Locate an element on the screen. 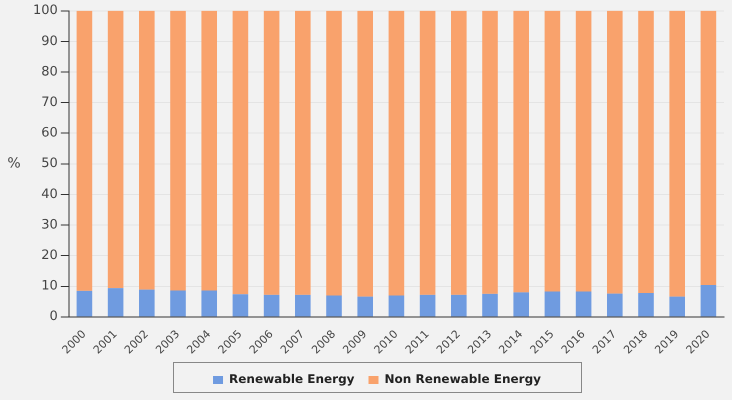  y-tick-label: 60 is located at coordinates (49, 133).